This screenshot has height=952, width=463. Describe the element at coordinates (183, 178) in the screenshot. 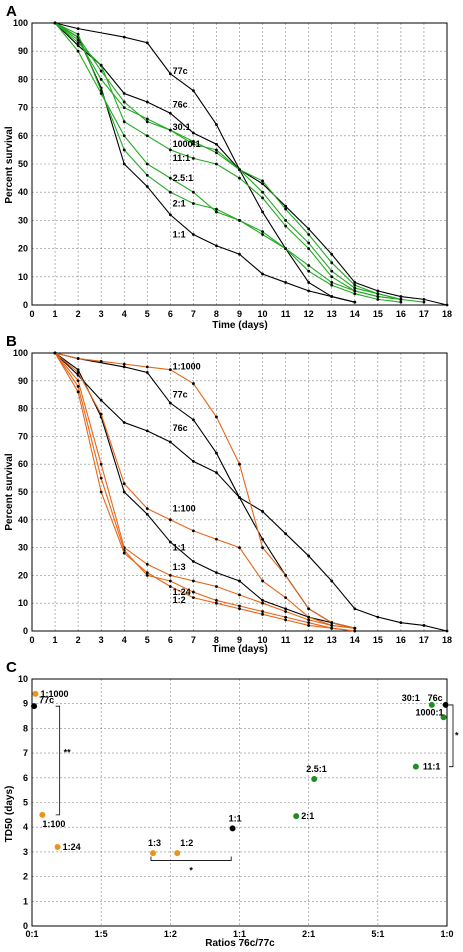

I see `series-label: 2.5:1` at that location.